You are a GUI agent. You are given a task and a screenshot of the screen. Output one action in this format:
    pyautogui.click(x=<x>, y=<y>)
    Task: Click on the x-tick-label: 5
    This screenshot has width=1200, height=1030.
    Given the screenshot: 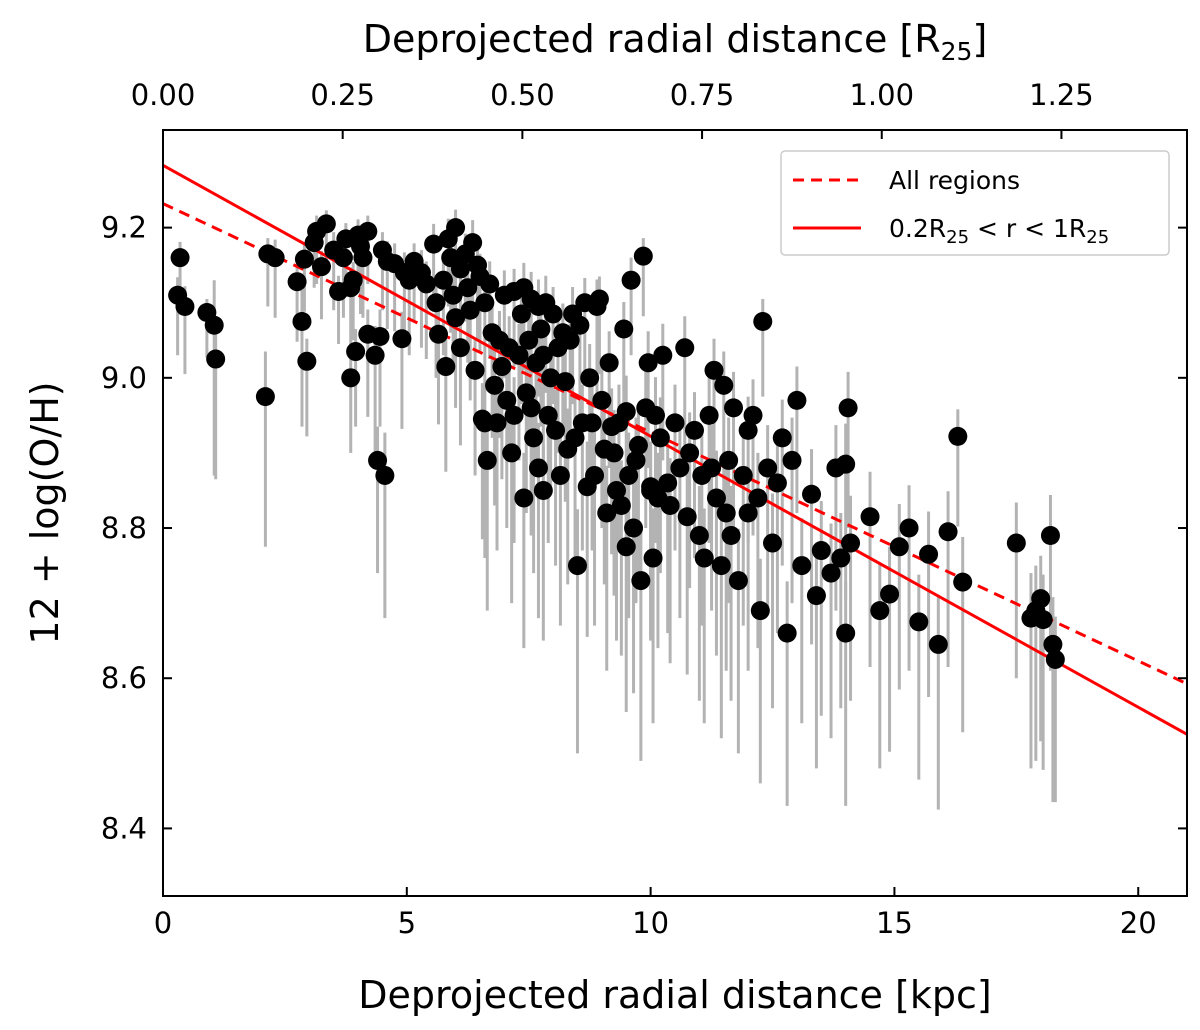 What is the action you would take?
    pyautogui.click(x=407, y=923)
    